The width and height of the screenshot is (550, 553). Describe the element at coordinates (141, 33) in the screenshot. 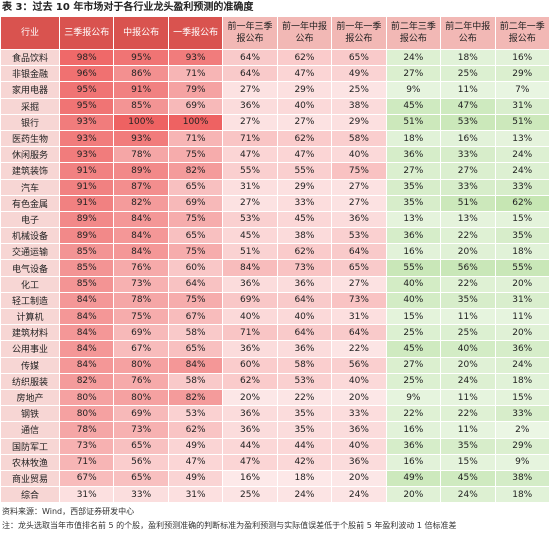

I see `header-cell: 中报公布` at that location.